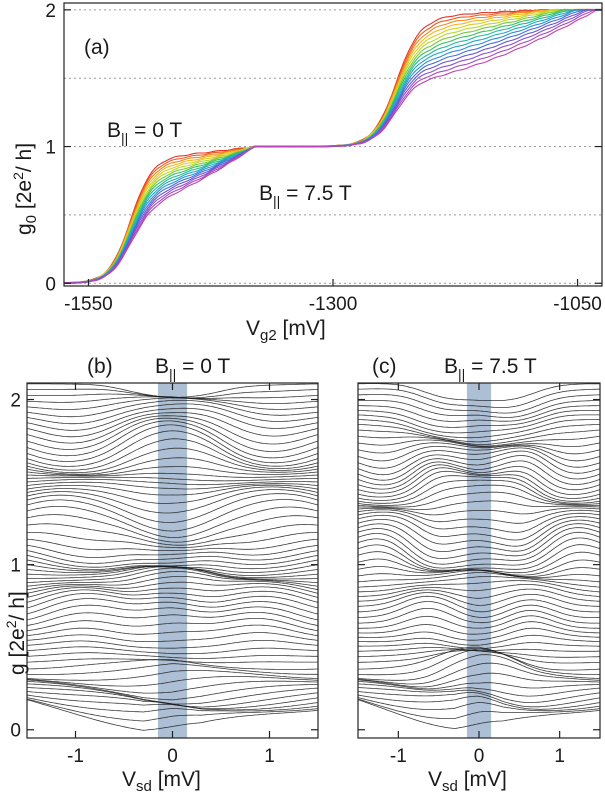  I want to click on panel-a-ytick-label: 1, so click(50, 148).